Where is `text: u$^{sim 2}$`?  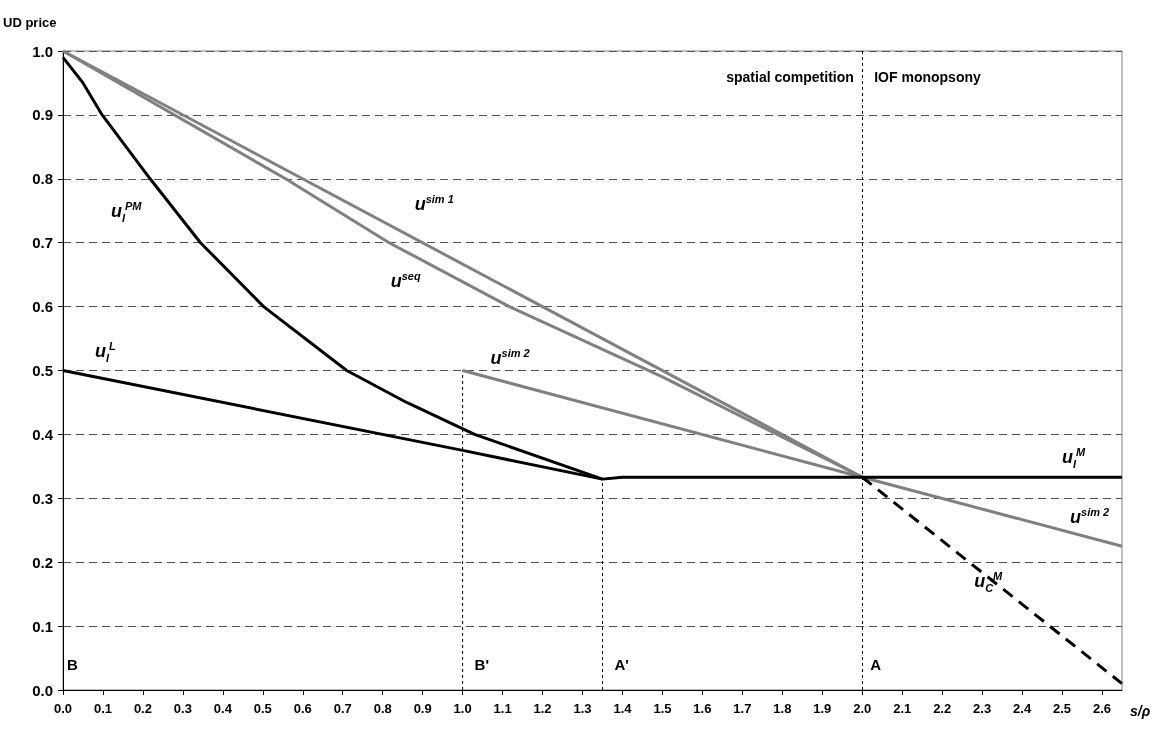 text: u$^{sim 2}$ is located at coordinates (510, 357).